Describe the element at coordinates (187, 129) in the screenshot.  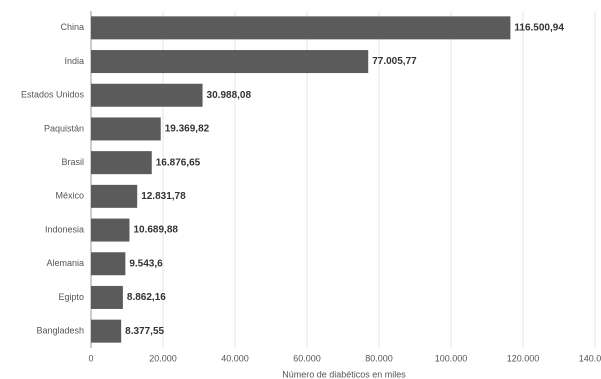
I see `value-label: 19.369,82` at that location.